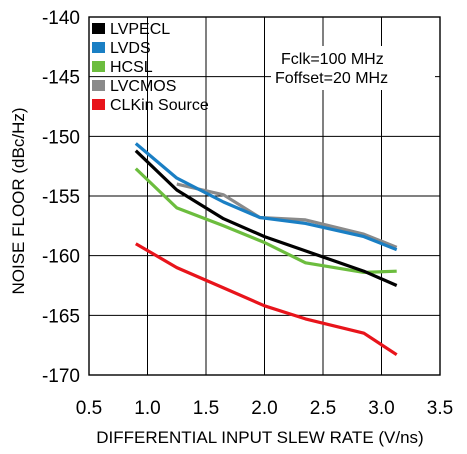 This screenshot has height=454, width=467. Describe the element at coordinates (61, 257) in the screenshot. I see `y-tick-label: -160` at that location.